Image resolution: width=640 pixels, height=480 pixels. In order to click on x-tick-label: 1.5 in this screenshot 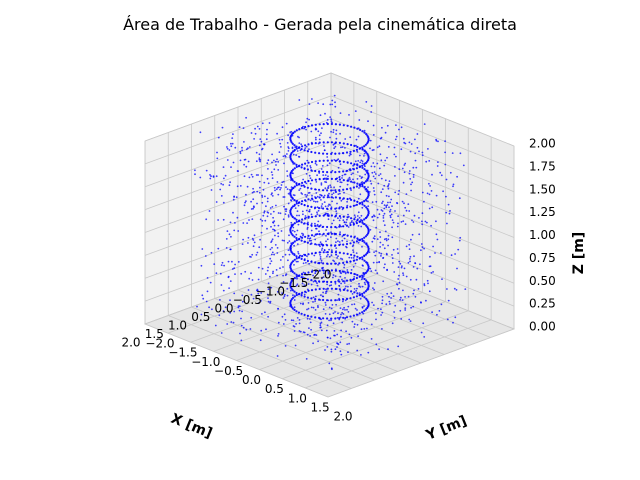, I will do `click(154, 334)`.